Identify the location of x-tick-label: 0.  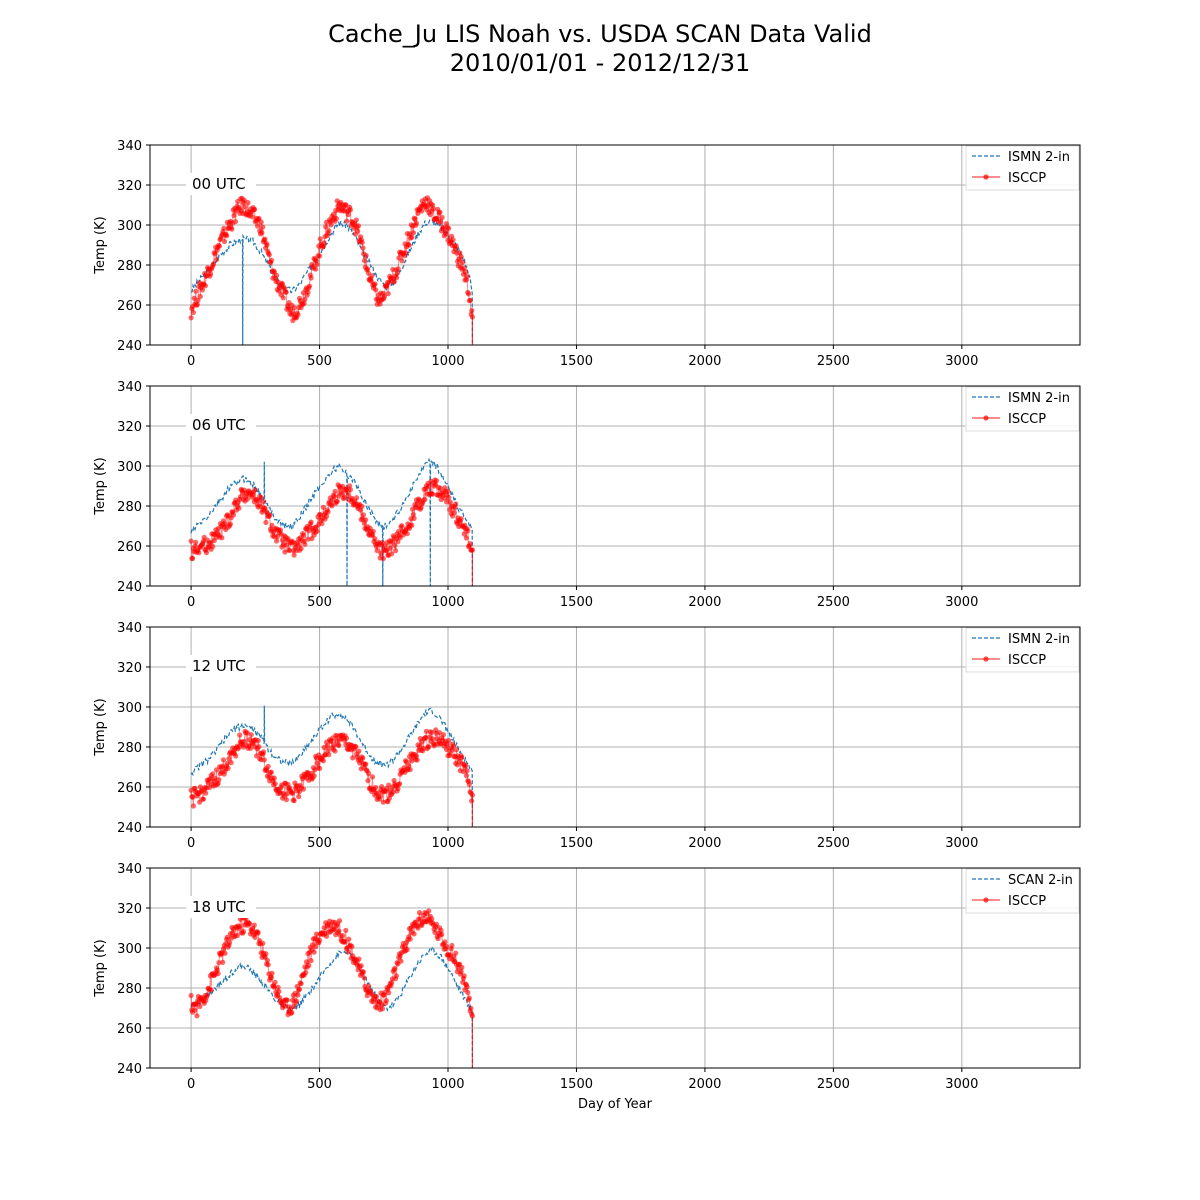
(191, 361).